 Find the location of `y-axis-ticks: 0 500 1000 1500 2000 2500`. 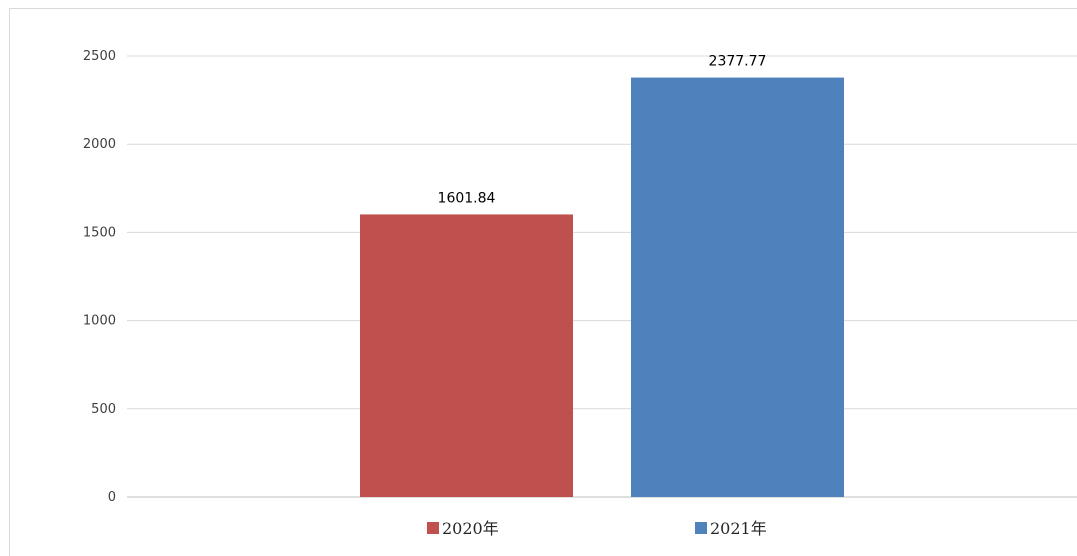

y-axis-ticks: 0 500 1000 1500 2000 2500 is located at coordinates (99, 277).